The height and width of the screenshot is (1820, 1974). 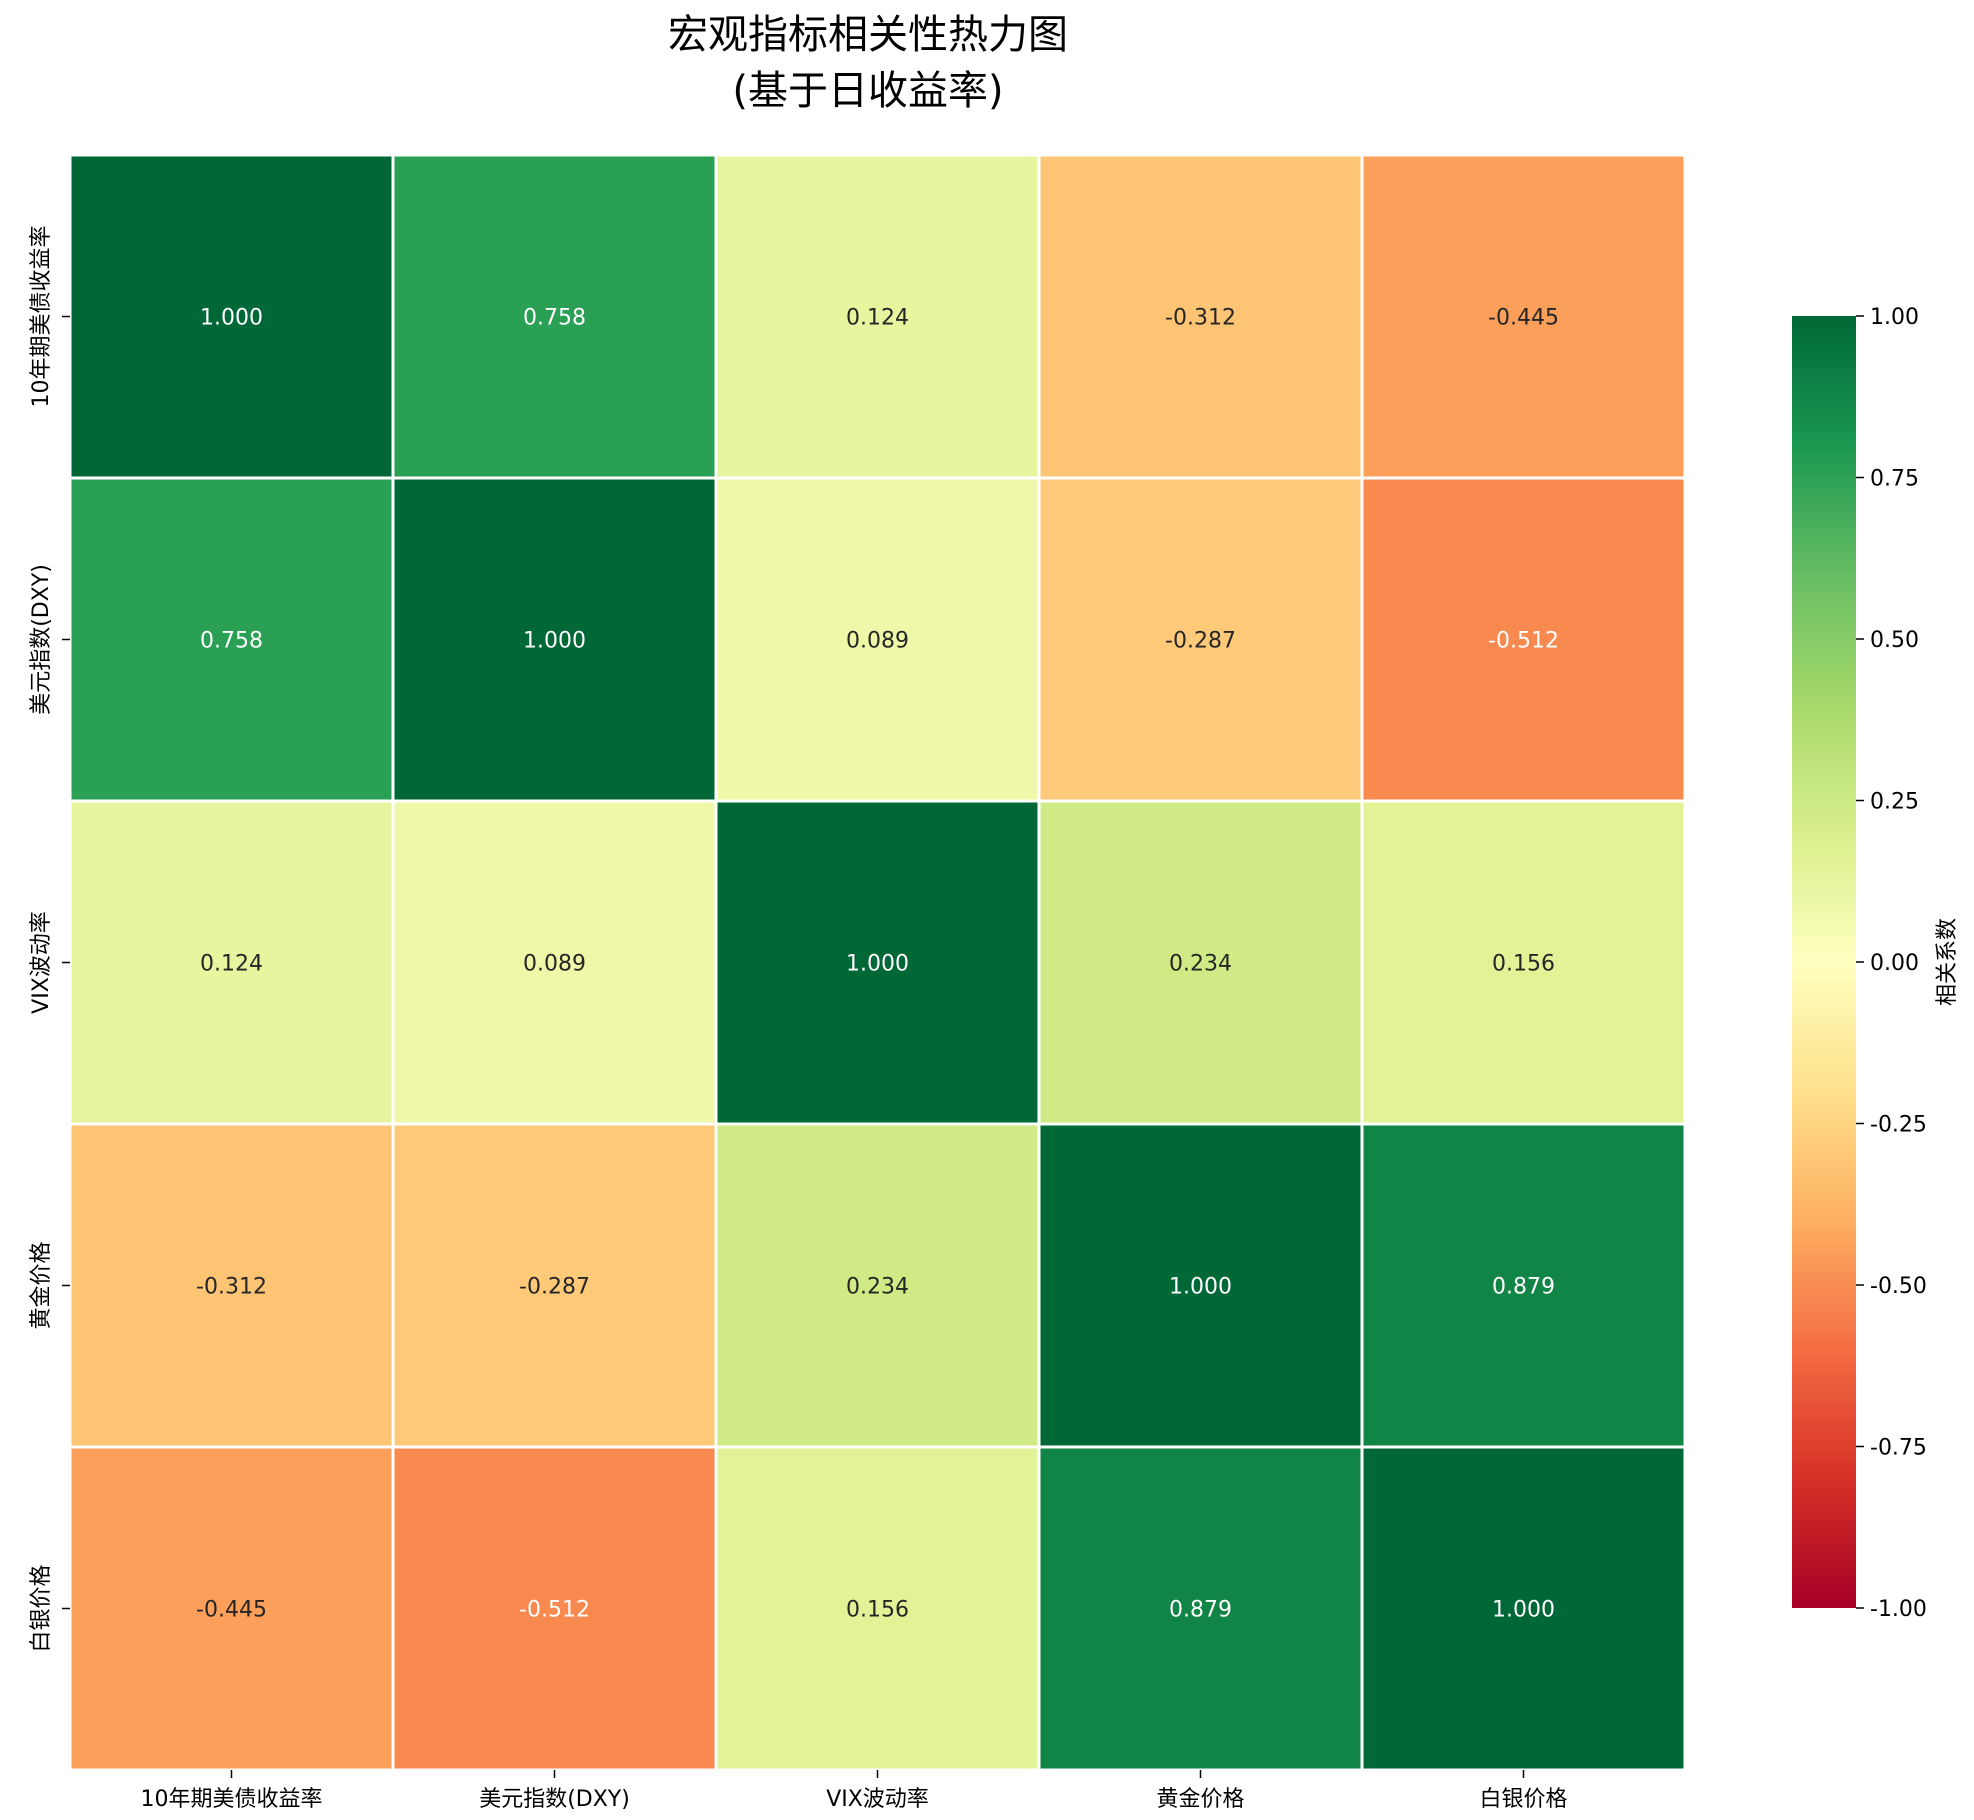 I want to click on colorbar-tick-label: -0.25, so click(x=1898, y=1125).